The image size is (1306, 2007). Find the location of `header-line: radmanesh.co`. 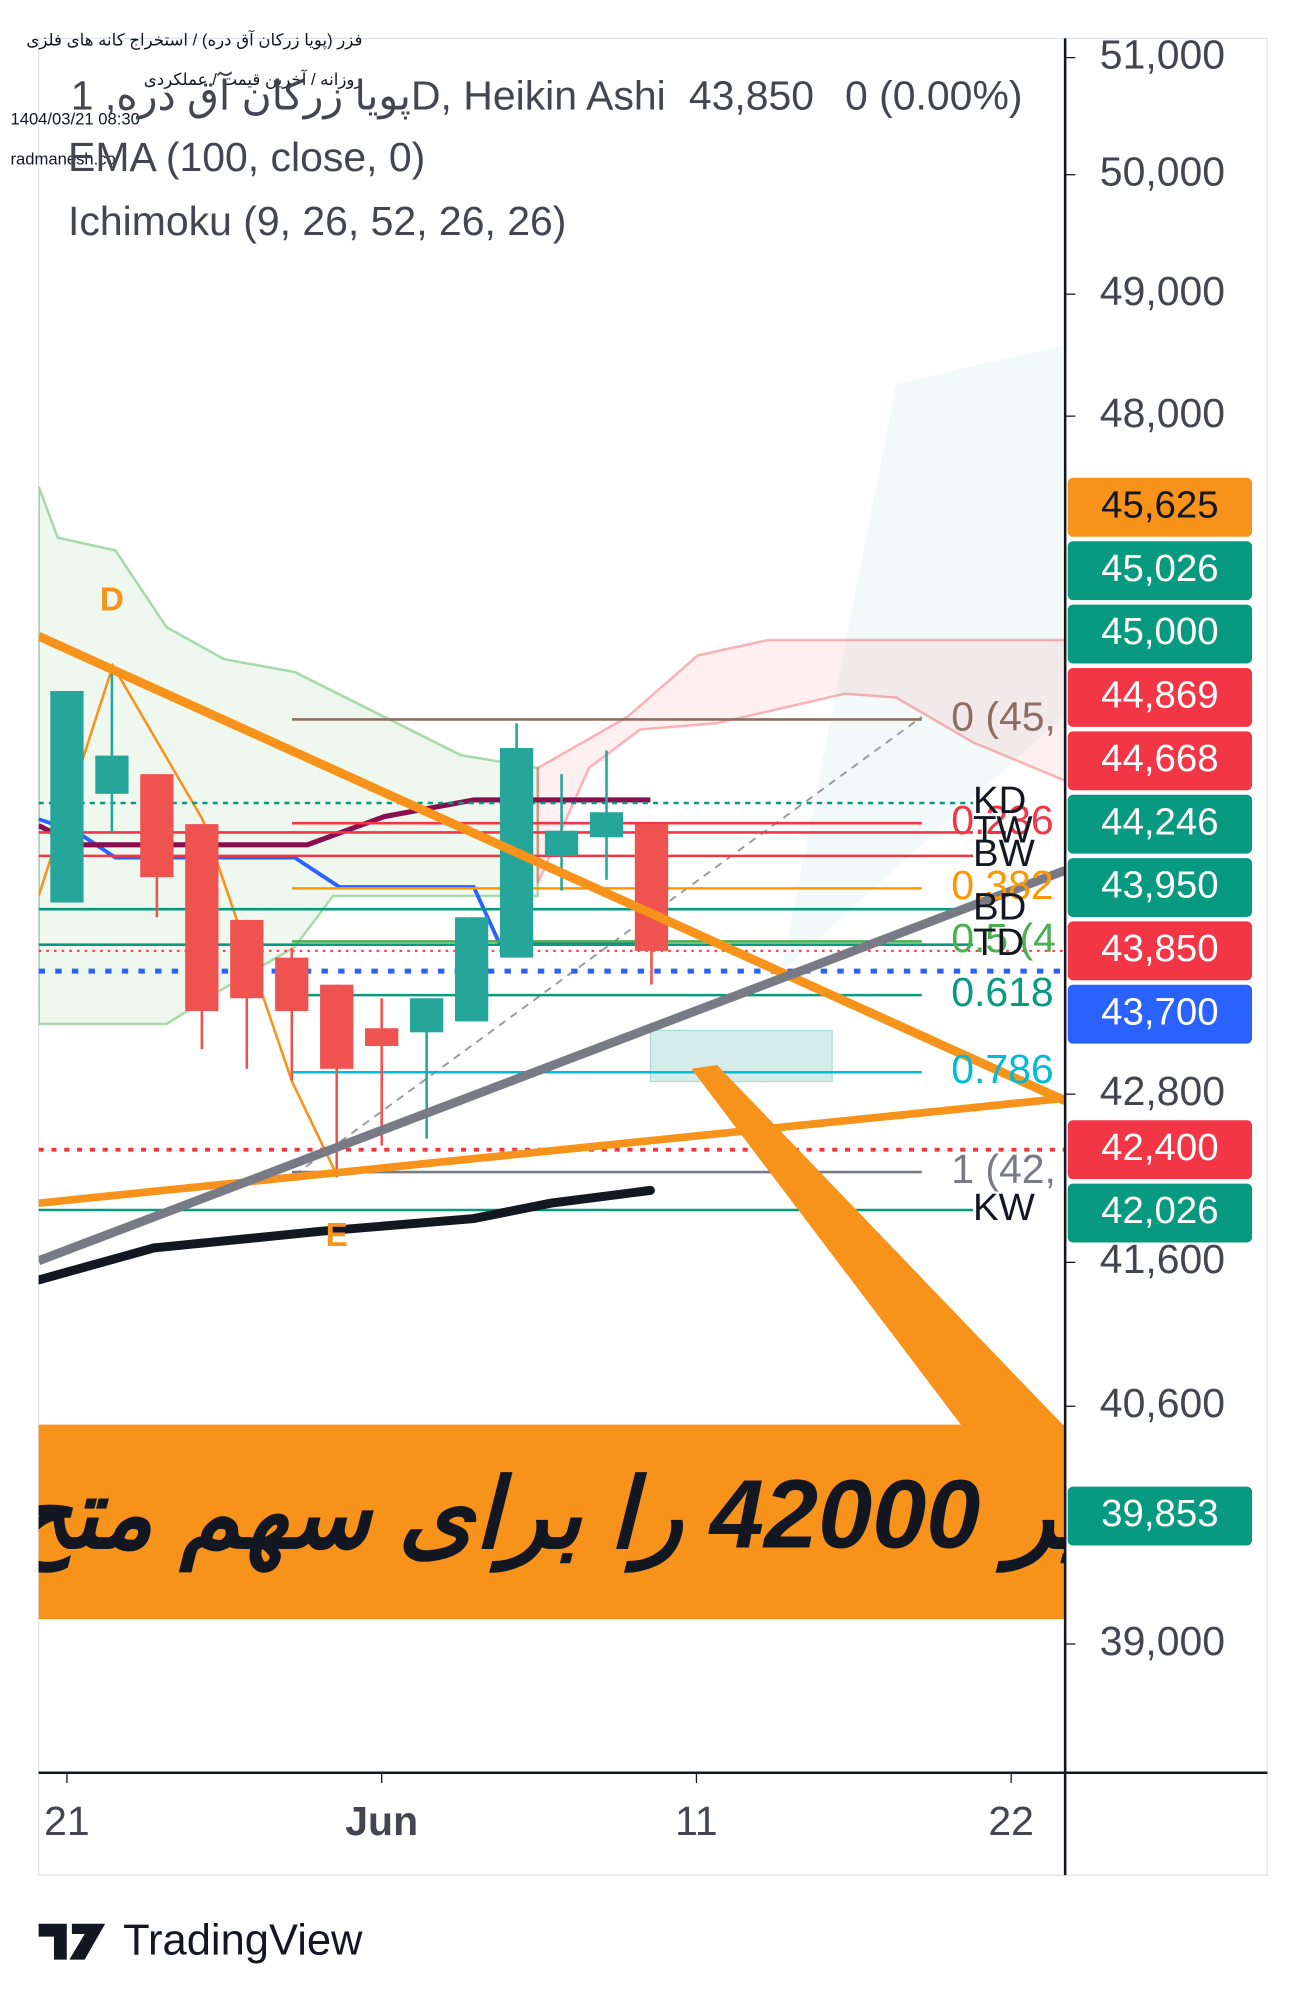

header-line: radmanesh.co is located at coordinates (62, 158).